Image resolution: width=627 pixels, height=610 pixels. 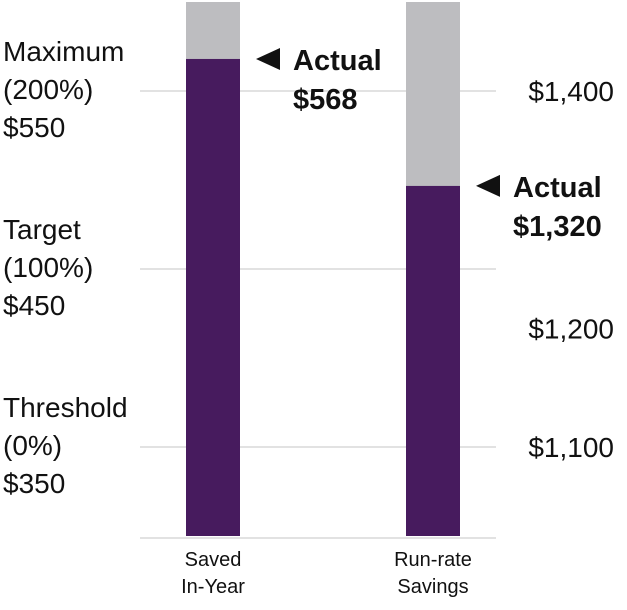 What do you see at coordinates (213, 587) in the screenshot?
I see `category-label: In-Year` at bounding box center [213, 587].